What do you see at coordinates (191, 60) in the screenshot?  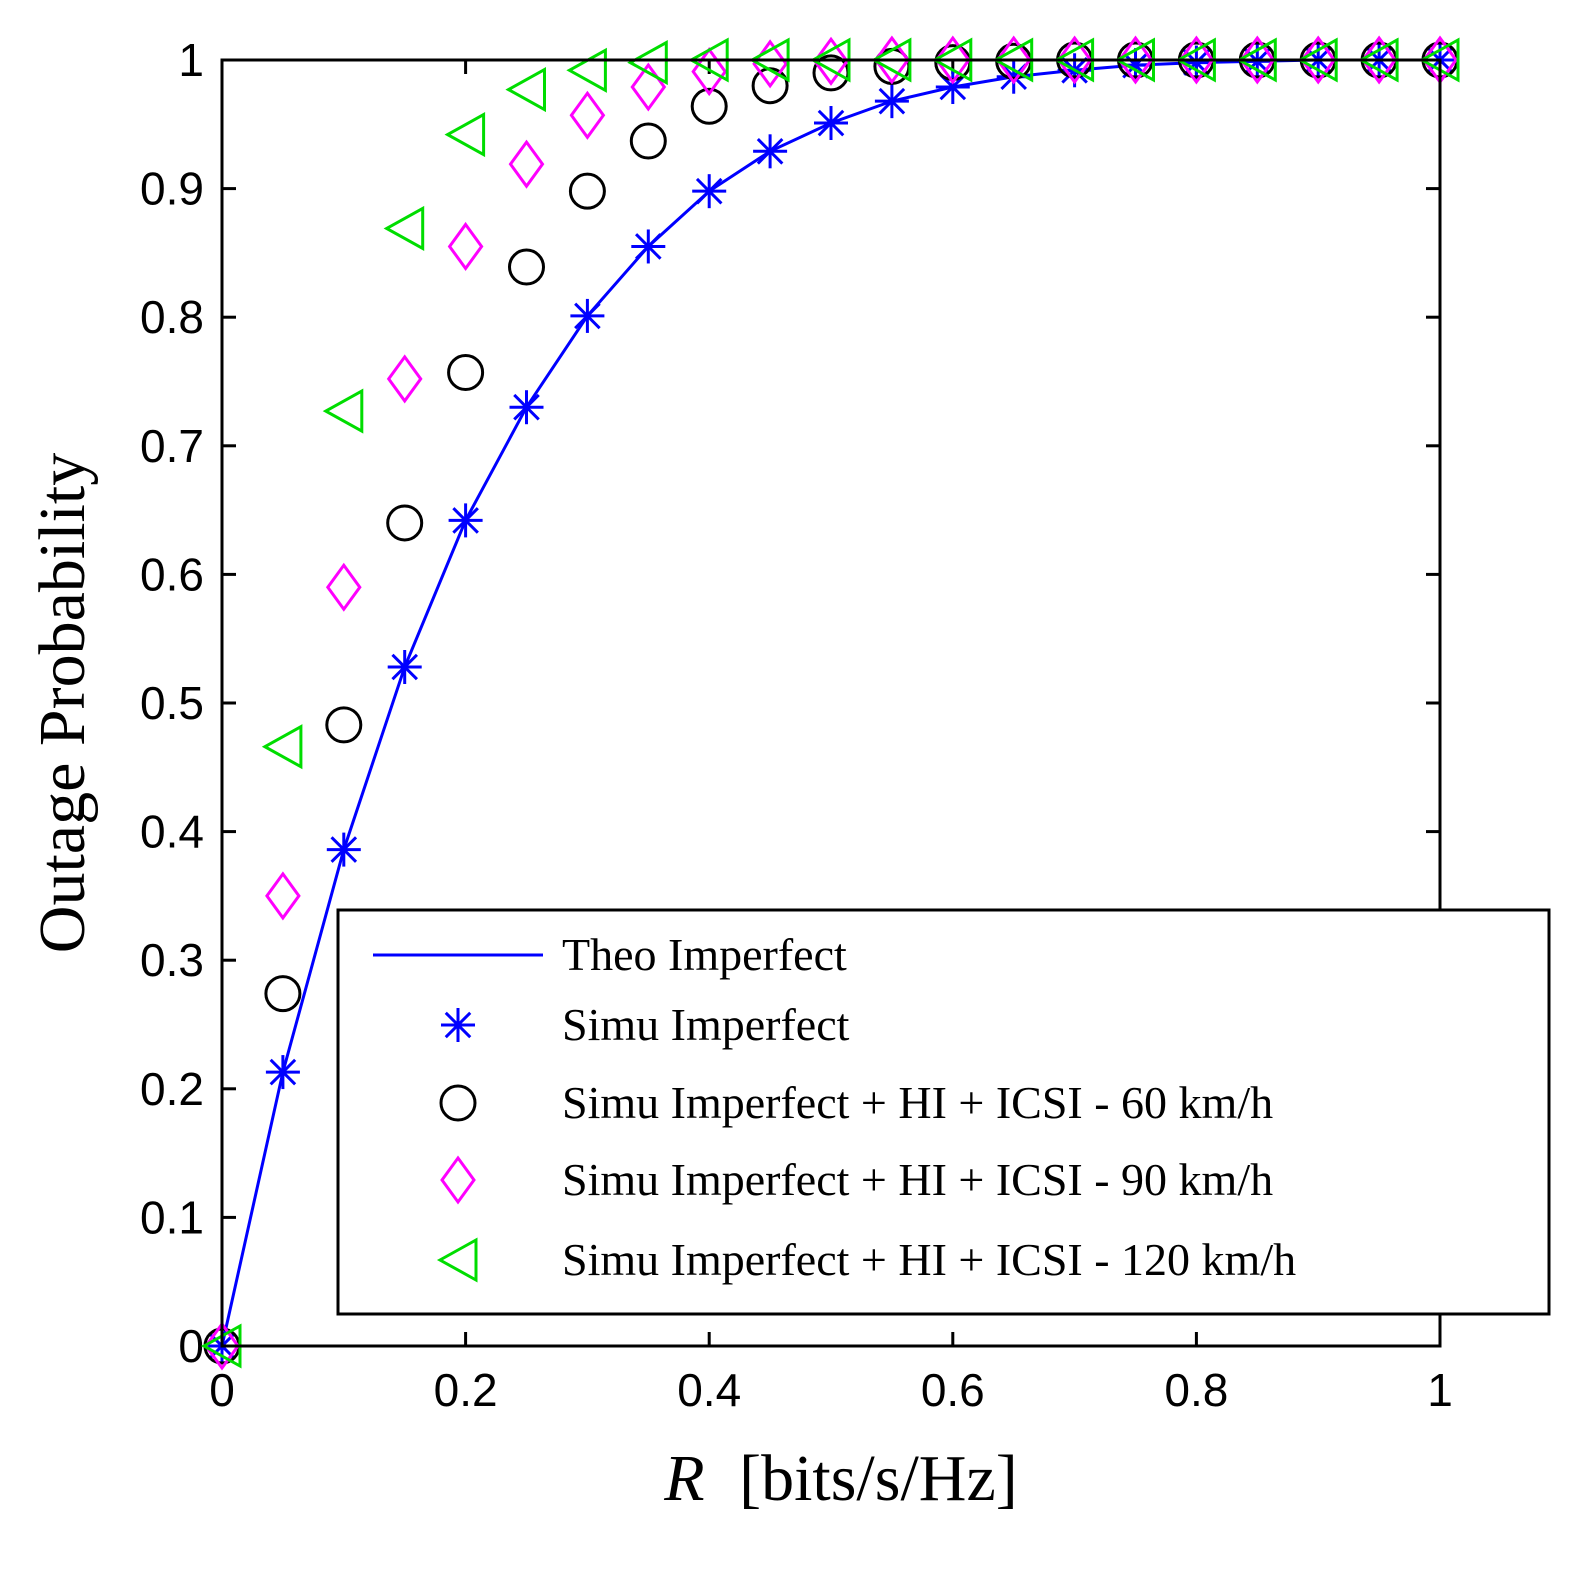 I see `y-tick-label: 1` at bounding box center [191, 60].